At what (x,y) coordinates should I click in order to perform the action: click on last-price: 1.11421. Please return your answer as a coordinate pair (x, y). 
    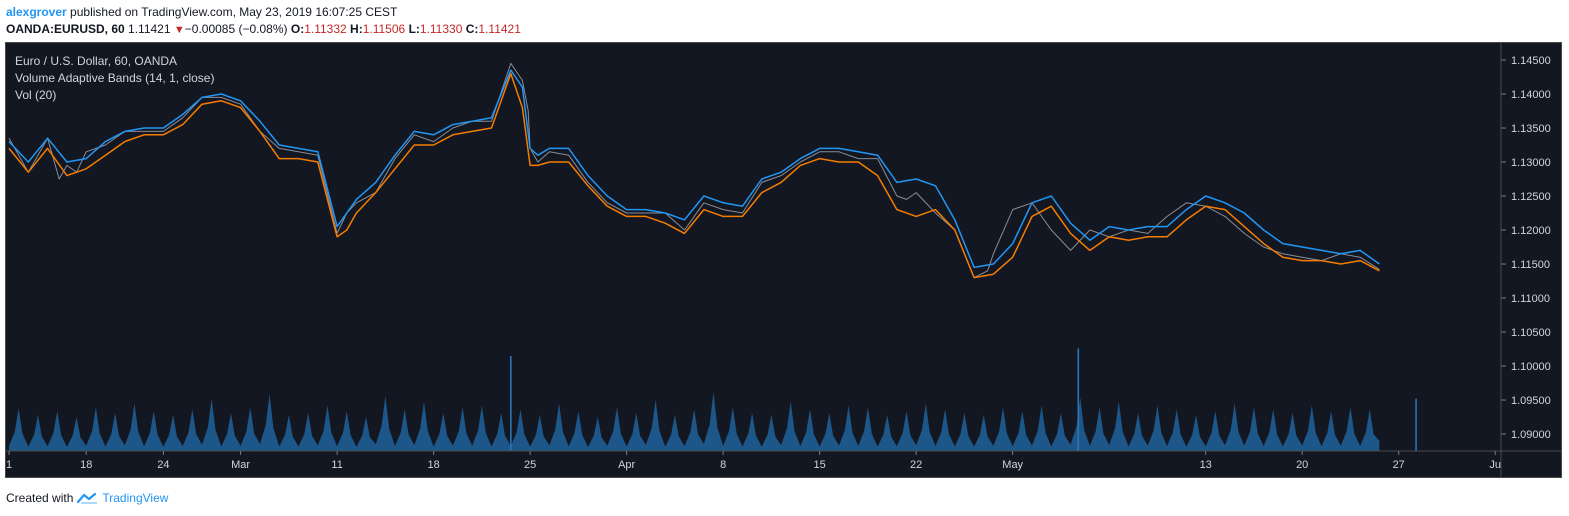
    Looking at the image, I should click on (149, 29).